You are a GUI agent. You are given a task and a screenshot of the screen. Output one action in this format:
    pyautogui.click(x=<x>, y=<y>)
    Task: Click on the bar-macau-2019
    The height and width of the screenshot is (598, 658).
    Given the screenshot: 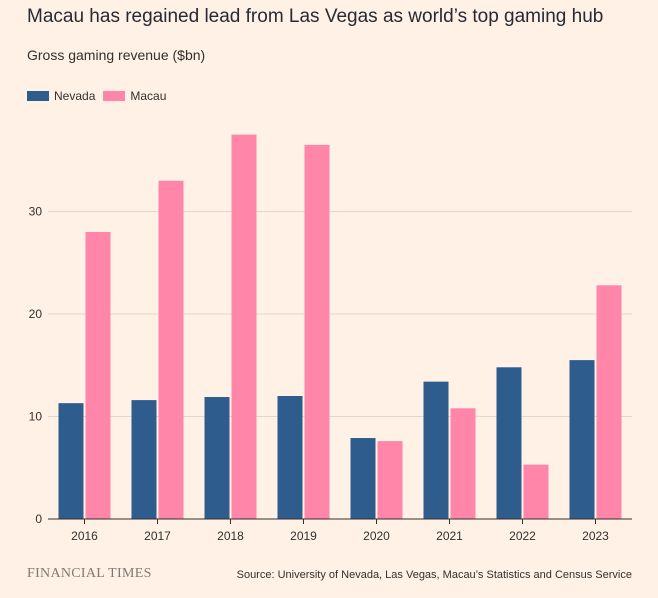 What is the action you would take?
    pyautogui.click(x=317, y=331)
    